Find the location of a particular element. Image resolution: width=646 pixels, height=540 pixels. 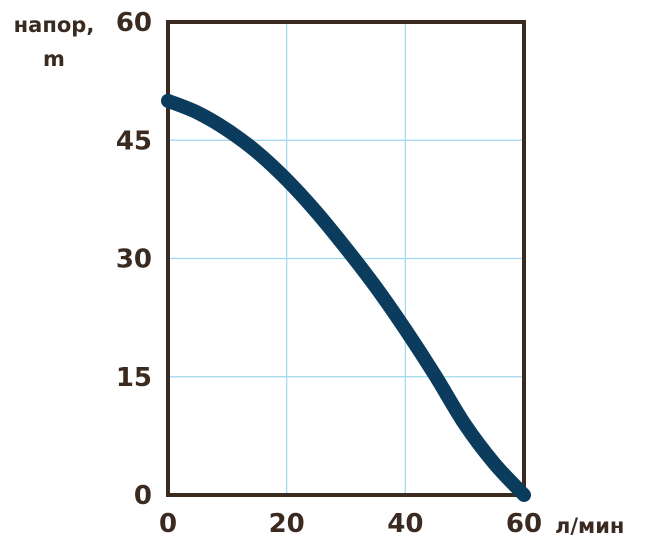

x-tick-label-40: 40 is located at coordinates (405, 524).